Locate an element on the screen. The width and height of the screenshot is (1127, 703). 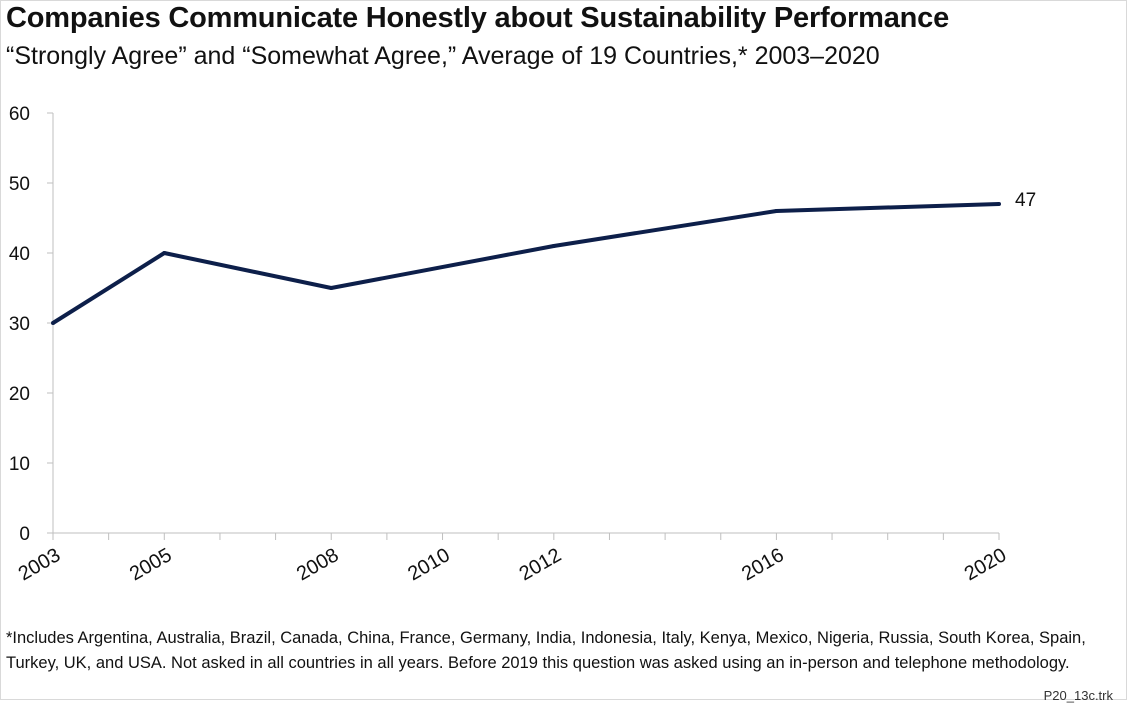
x-tick-label: 2020 is located at coordinates (986, 564).